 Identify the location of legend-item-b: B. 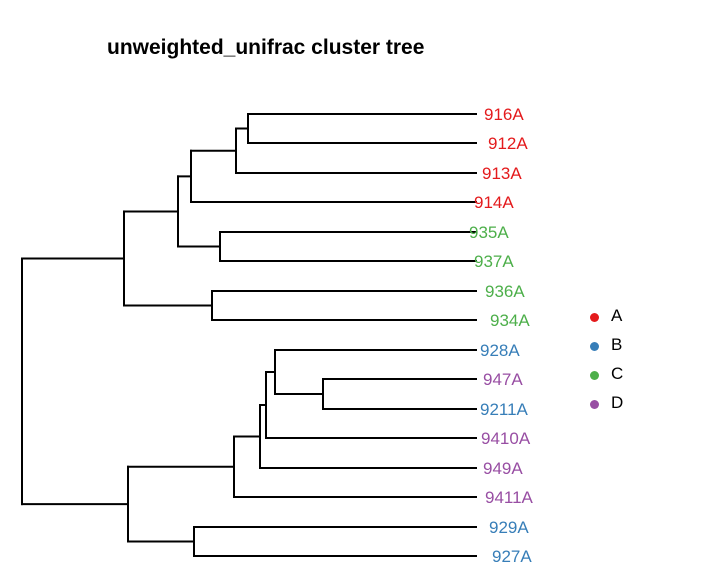
(616, 346).